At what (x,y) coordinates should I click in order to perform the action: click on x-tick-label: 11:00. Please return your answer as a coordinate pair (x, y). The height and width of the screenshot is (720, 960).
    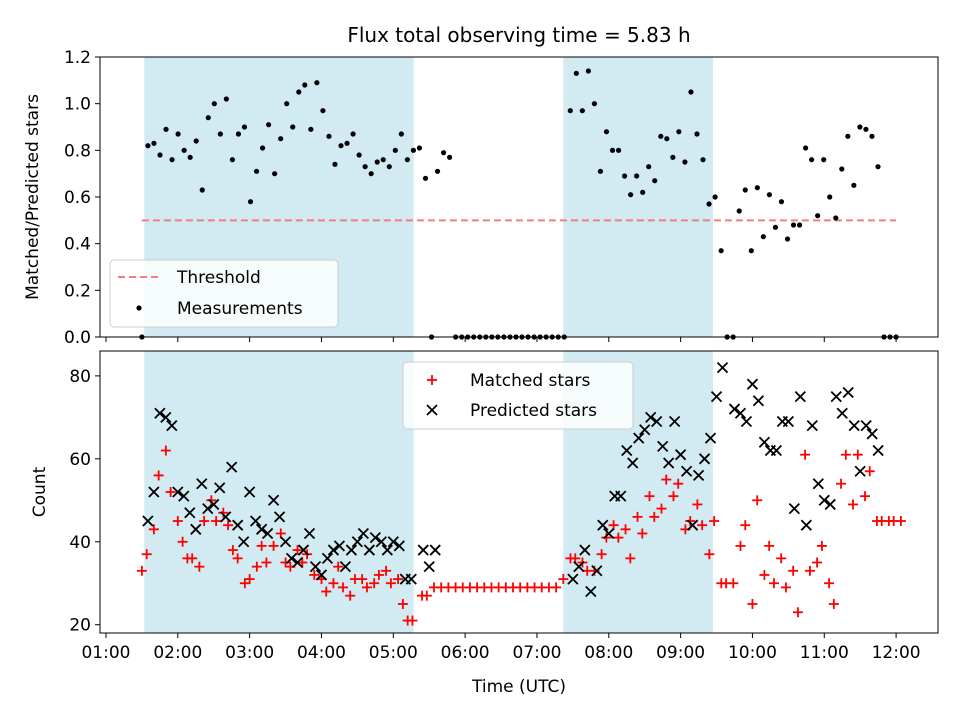
    Looking at the image, I should click on (824, 653).